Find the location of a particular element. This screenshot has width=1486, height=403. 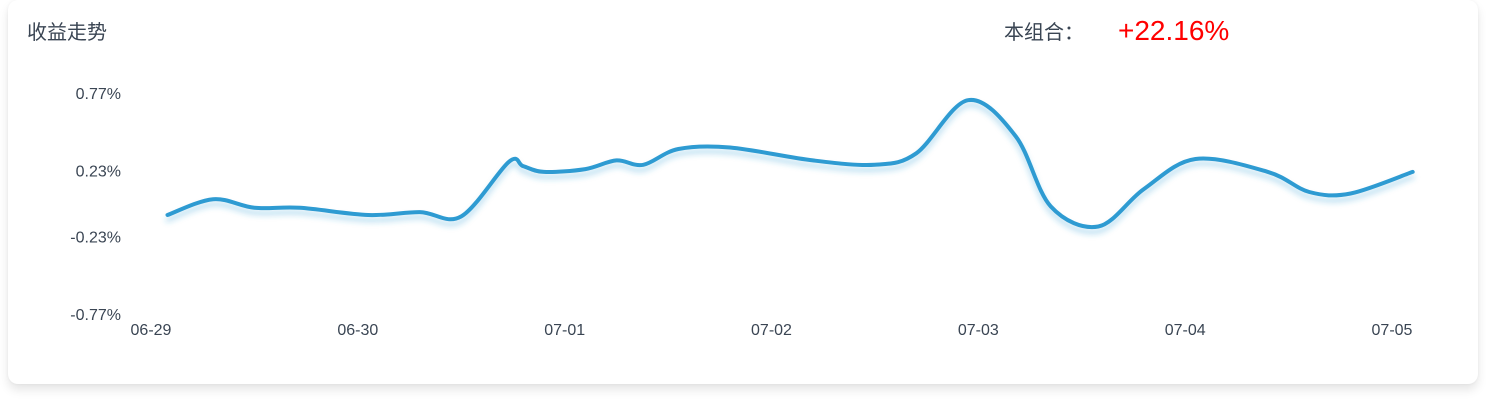

y-axis-ticks: 0.77% 0.23% -0.23% -0.77% is located at coordinates (95, 205).